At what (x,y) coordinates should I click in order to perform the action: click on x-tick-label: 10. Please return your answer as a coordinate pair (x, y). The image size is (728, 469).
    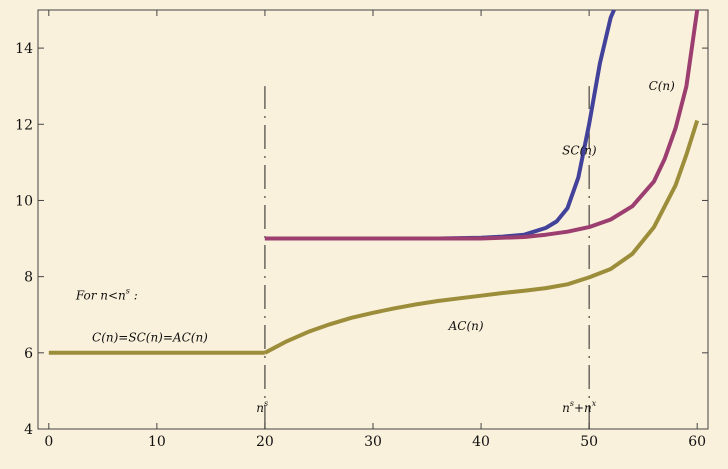
    Looking at the image, I should click on (157, 442).